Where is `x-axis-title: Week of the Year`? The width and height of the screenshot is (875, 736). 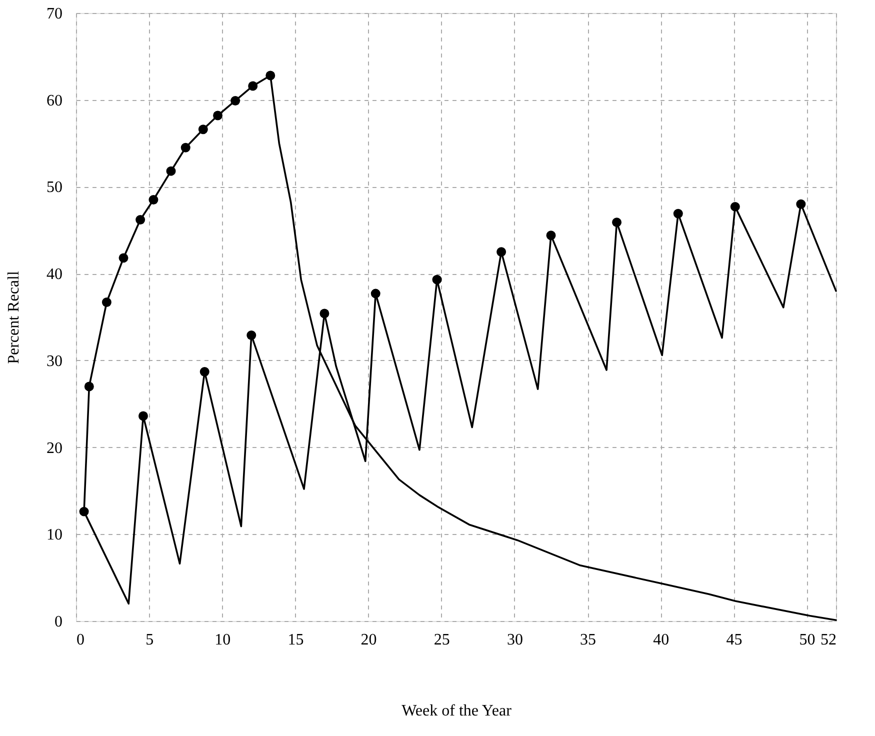 x-axis-title: Week of the Year is located at coordinates (457, 711).